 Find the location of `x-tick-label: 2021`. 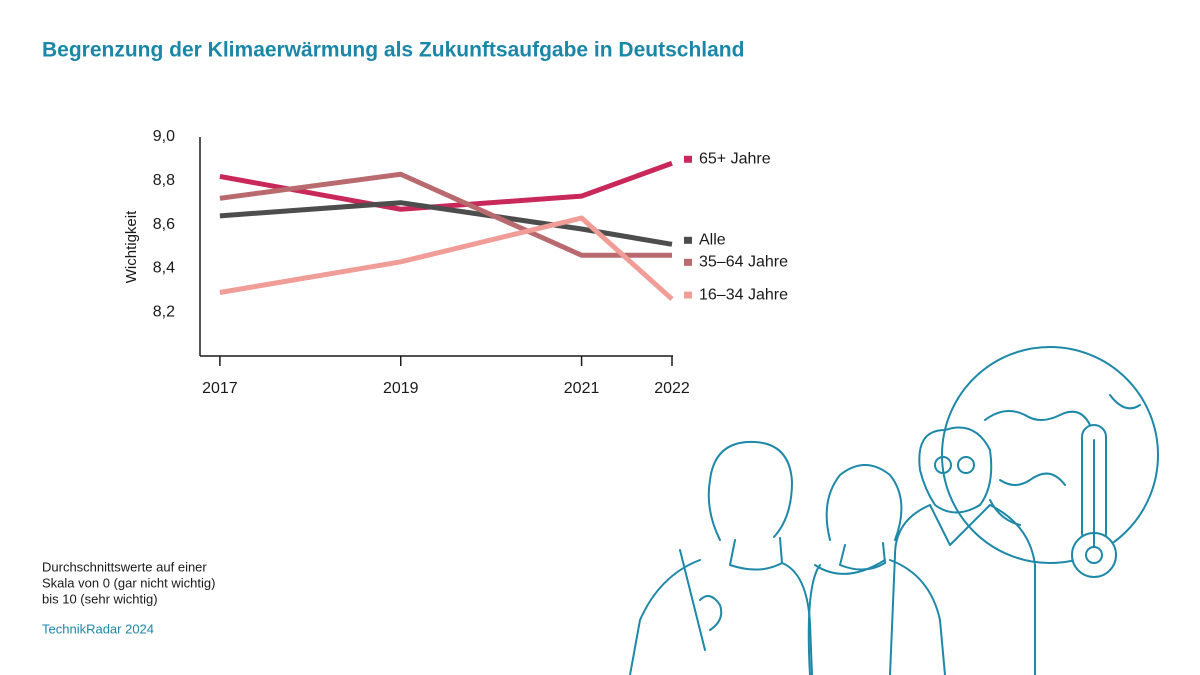

x-tick-label: 2021 is located at coordinates (582, 388).